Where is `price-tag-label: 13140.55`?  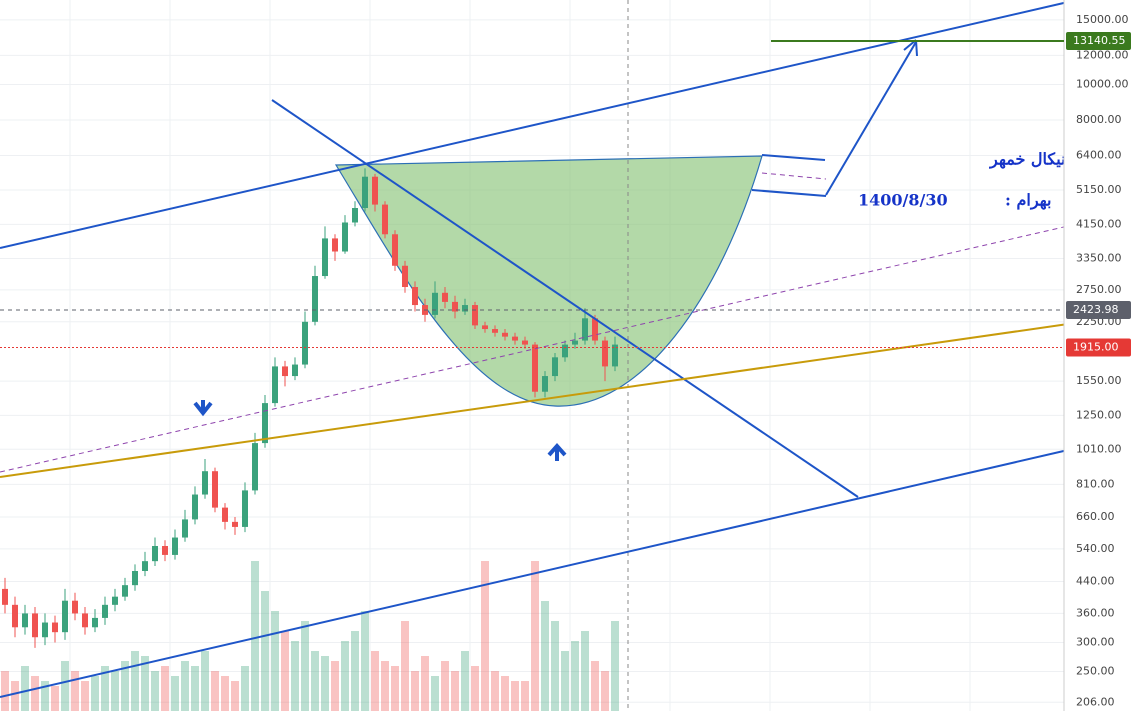 price-tag-label: 13140.55 is located at coordinates (1099, 40).